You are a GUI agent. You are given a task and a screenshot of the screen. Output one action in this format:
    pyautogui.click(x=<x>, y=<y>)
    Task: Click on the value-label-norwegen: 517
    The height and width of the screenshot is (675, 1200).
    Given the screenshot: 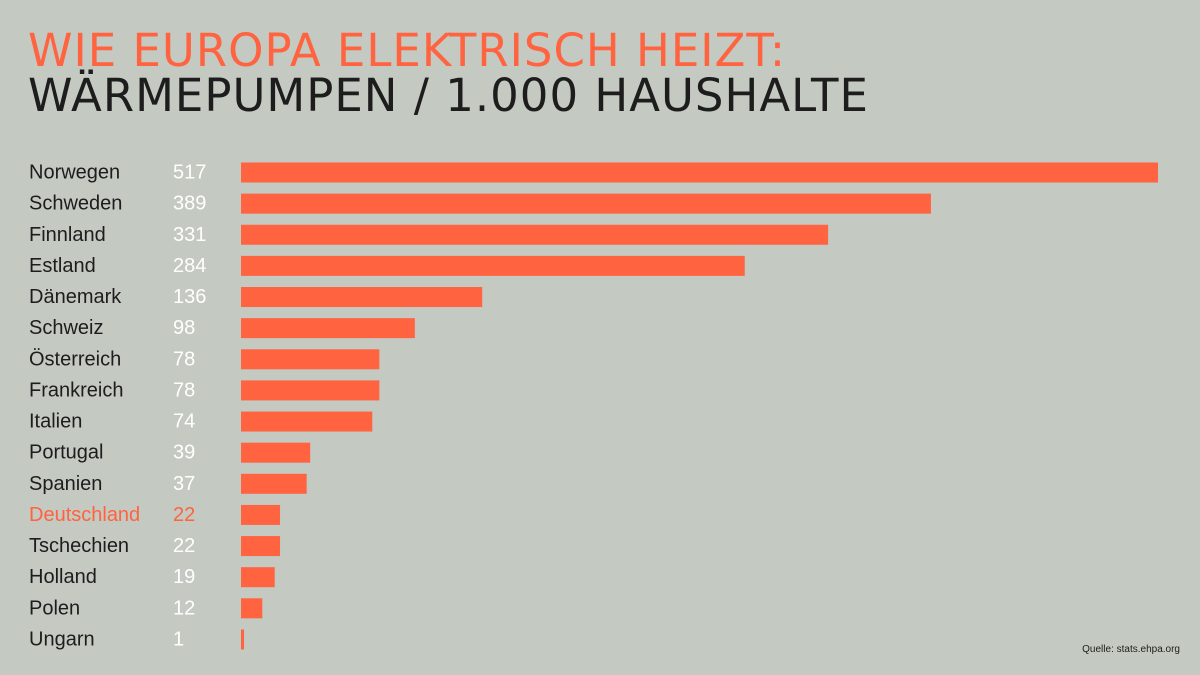 What is the action you would take?
    pyautogui.click(x=189, y=173)
    